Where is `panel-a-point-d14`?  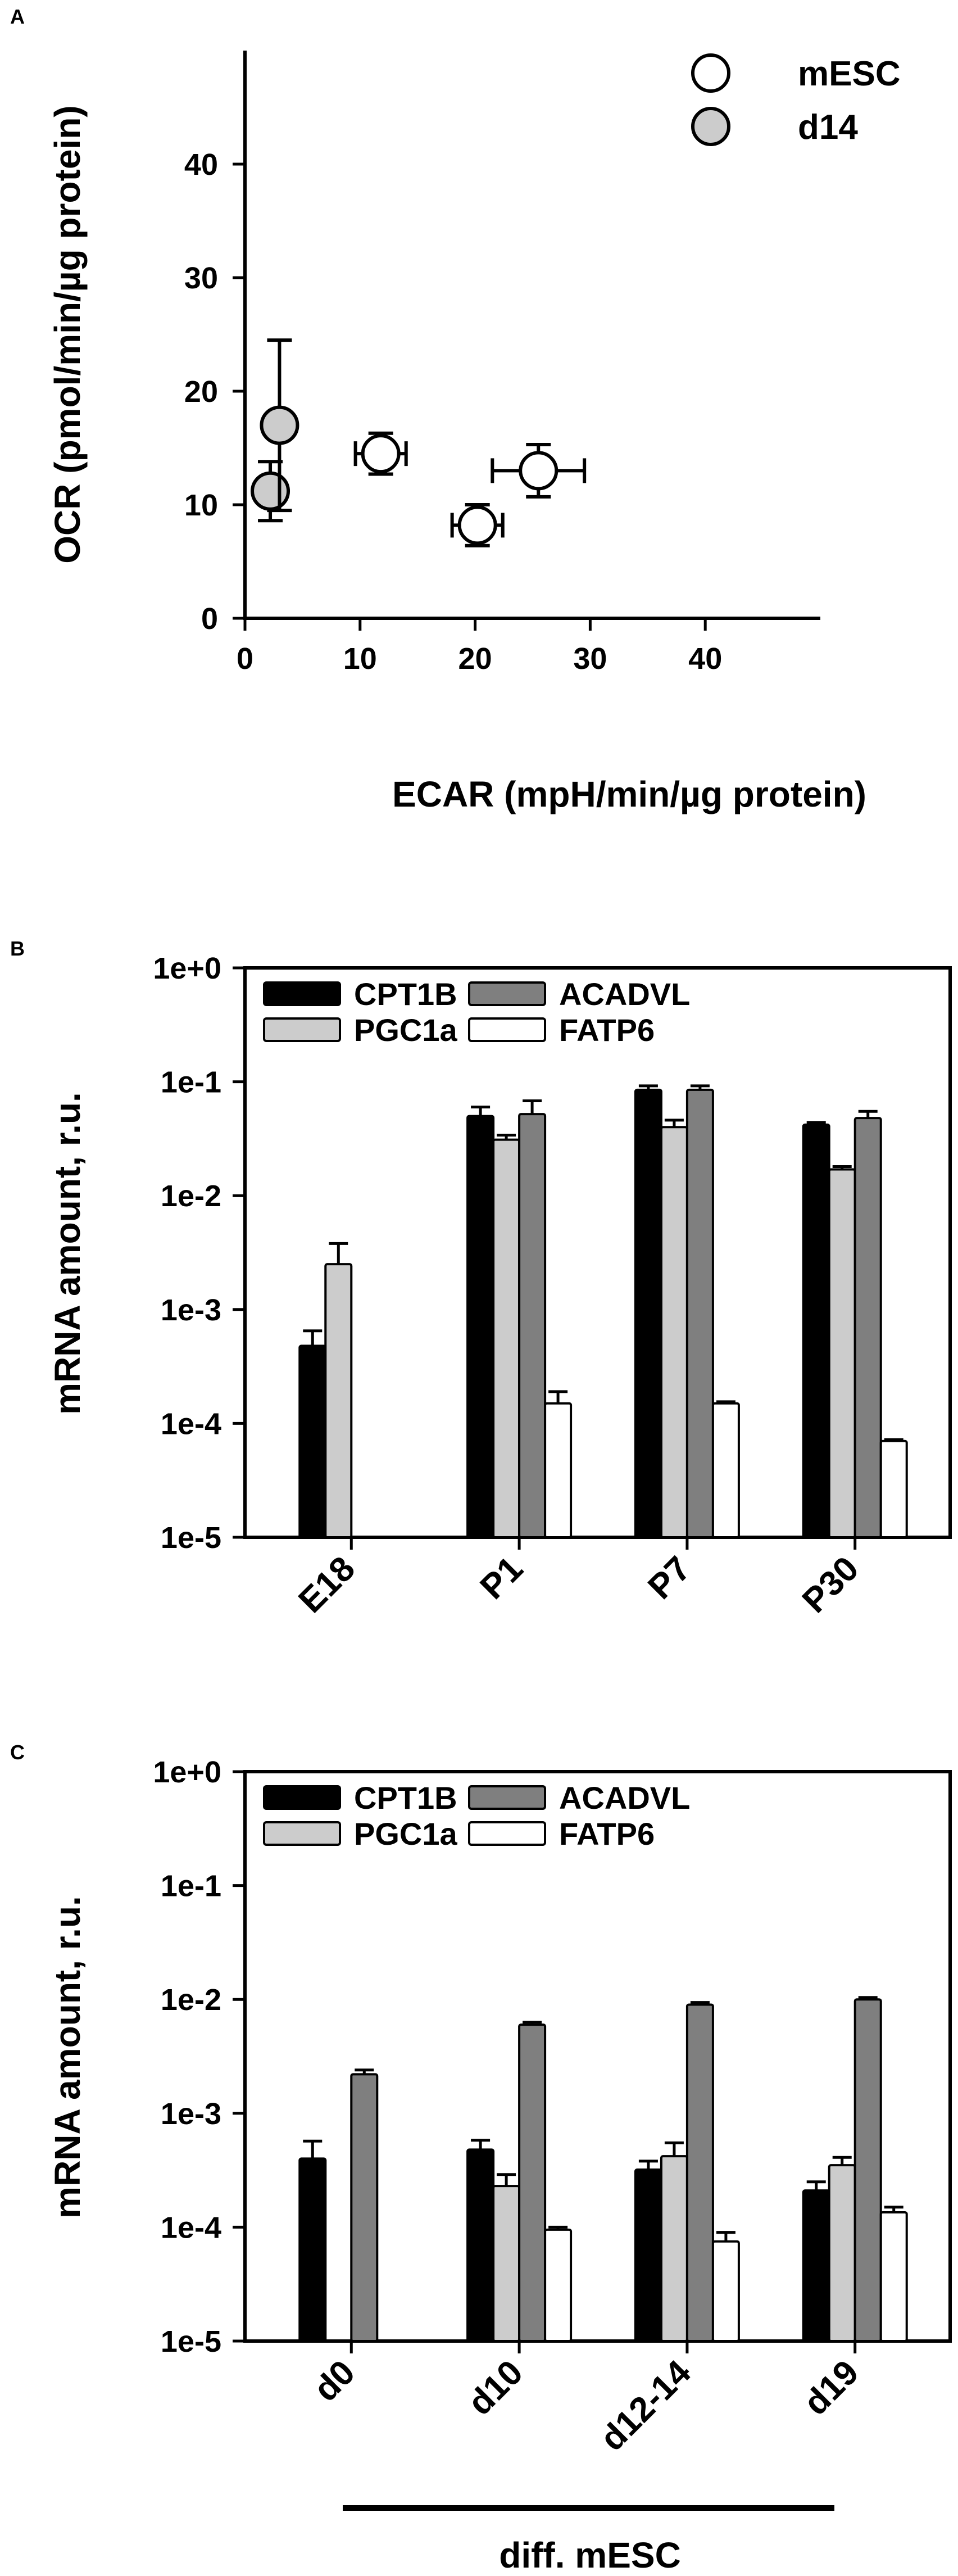 panel-a-point-d14 is located at coordinates (279, 425).